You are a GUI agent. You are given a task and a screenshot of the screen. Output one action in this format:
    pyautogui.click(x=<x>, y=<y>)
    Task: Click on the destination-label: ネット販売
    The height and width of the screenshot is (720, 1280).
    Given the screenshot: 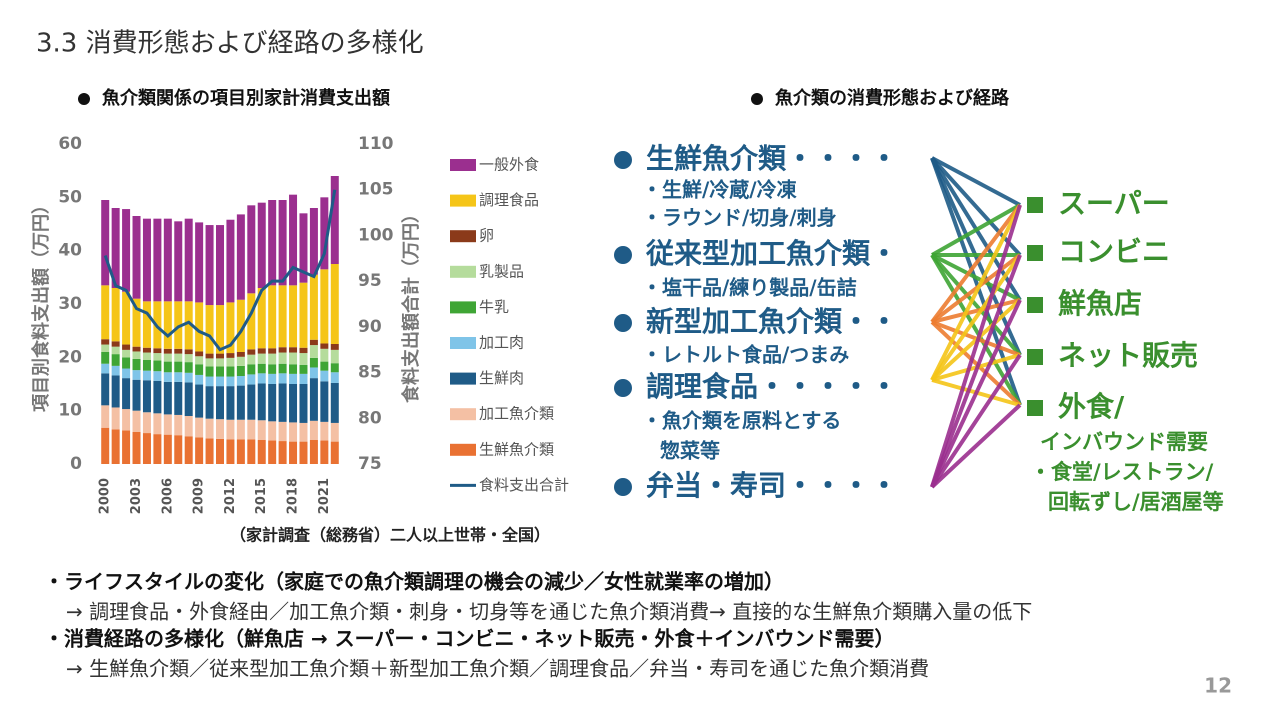 What is the action you would take?
    pyautogui.click(x=1128, y=355)
    